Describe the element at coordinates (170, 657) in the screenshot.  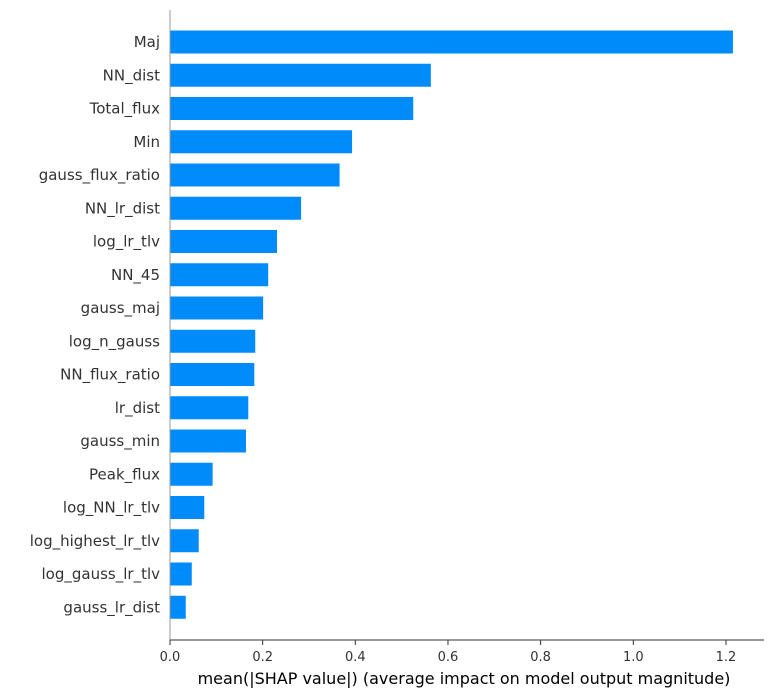
I see `x-tick-label: 0.0` at that location.